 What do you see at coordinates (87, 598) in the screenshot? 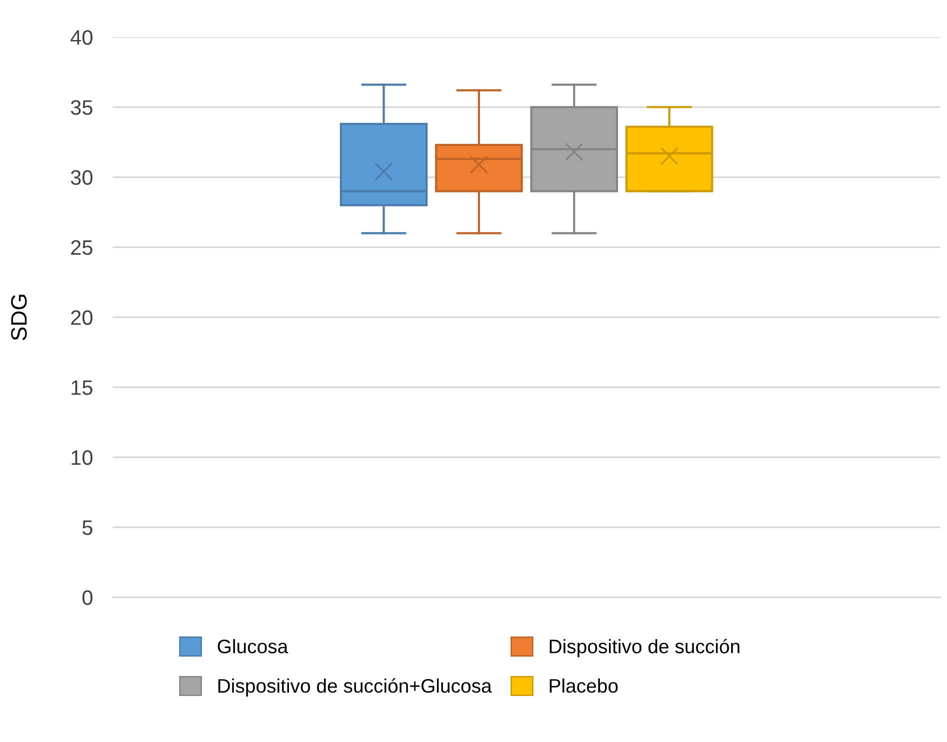
I see `y-tick-label: 0` at bounding box center [87, 598].